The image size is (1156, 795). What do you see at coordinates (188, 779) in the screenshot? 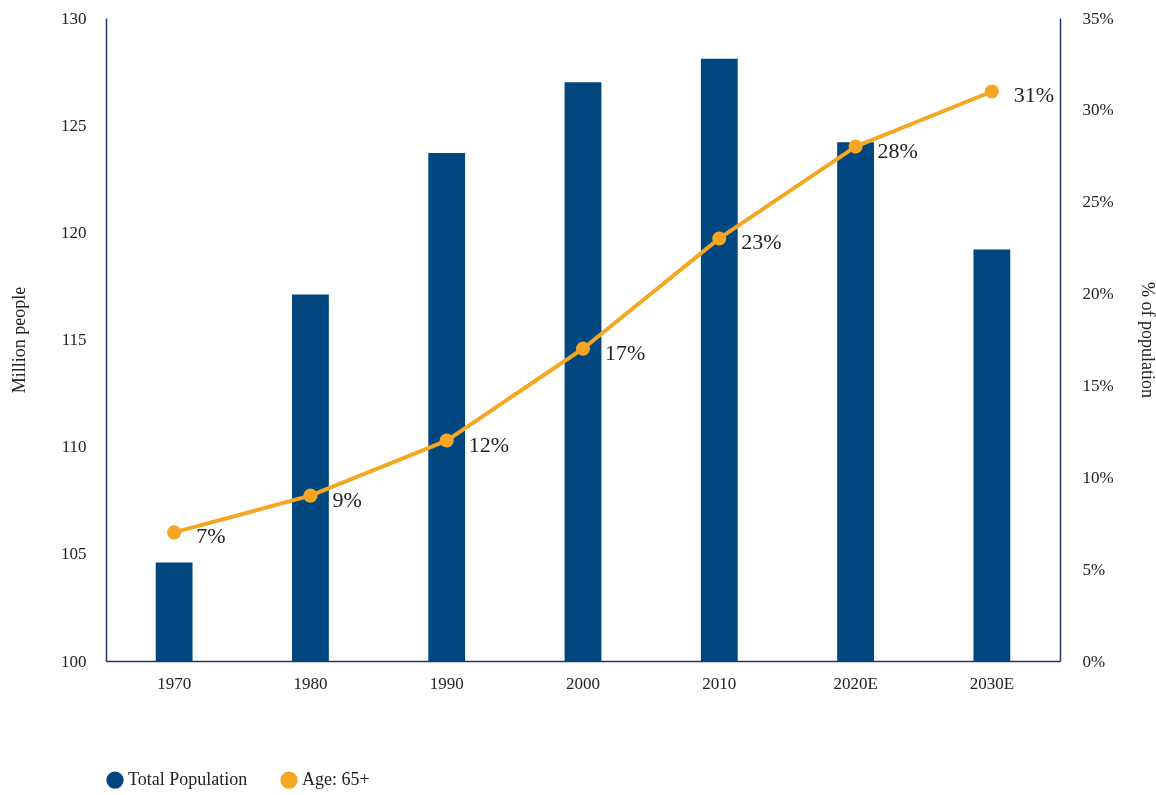
I see `legend-label: Total Population` at bounding box center [188, 779].